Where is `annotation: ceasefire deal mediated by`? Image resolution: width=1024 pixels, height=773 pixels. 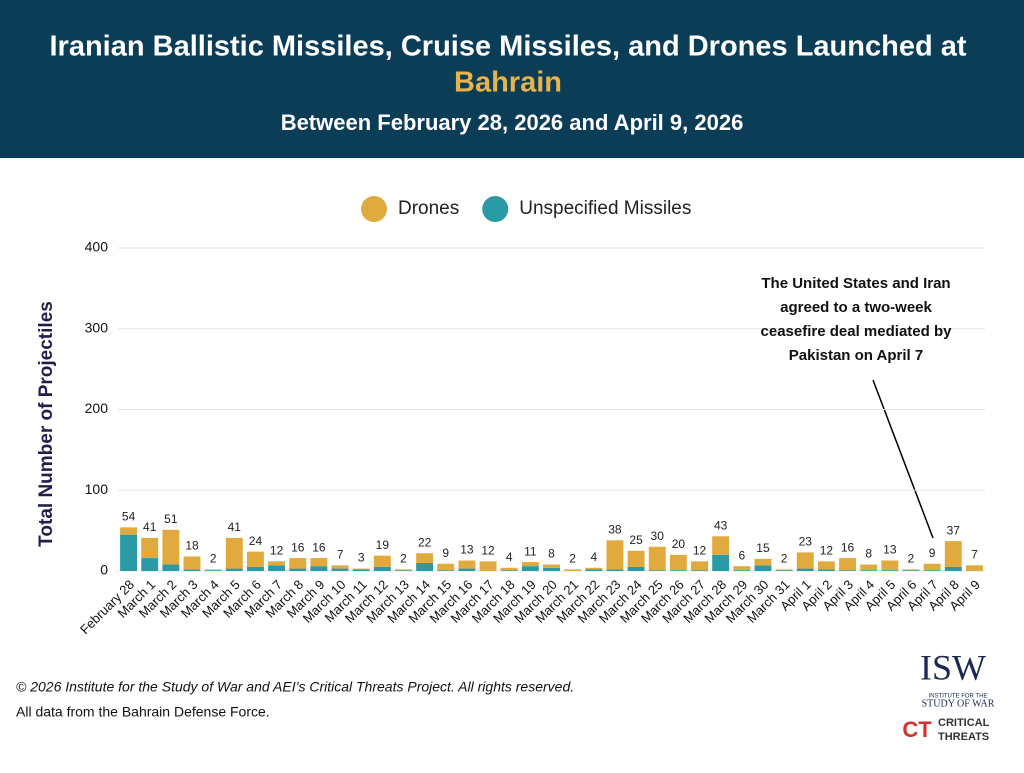 annotation: ceasefire deal mediated by is located at coordinates (857, 331).